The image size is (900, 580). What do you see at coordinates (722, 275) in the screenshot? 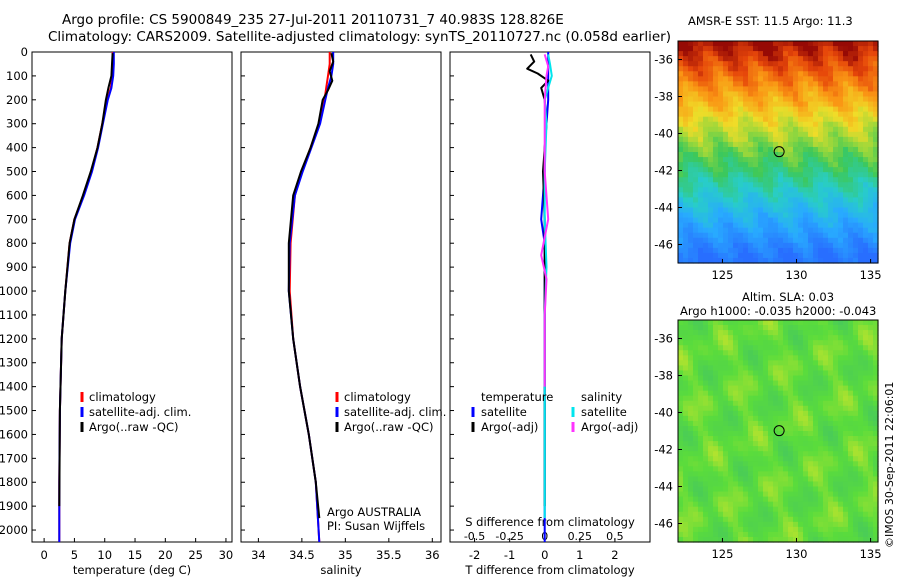
I see `map-x-tick-label: 125` at bounding box center [722, 275].